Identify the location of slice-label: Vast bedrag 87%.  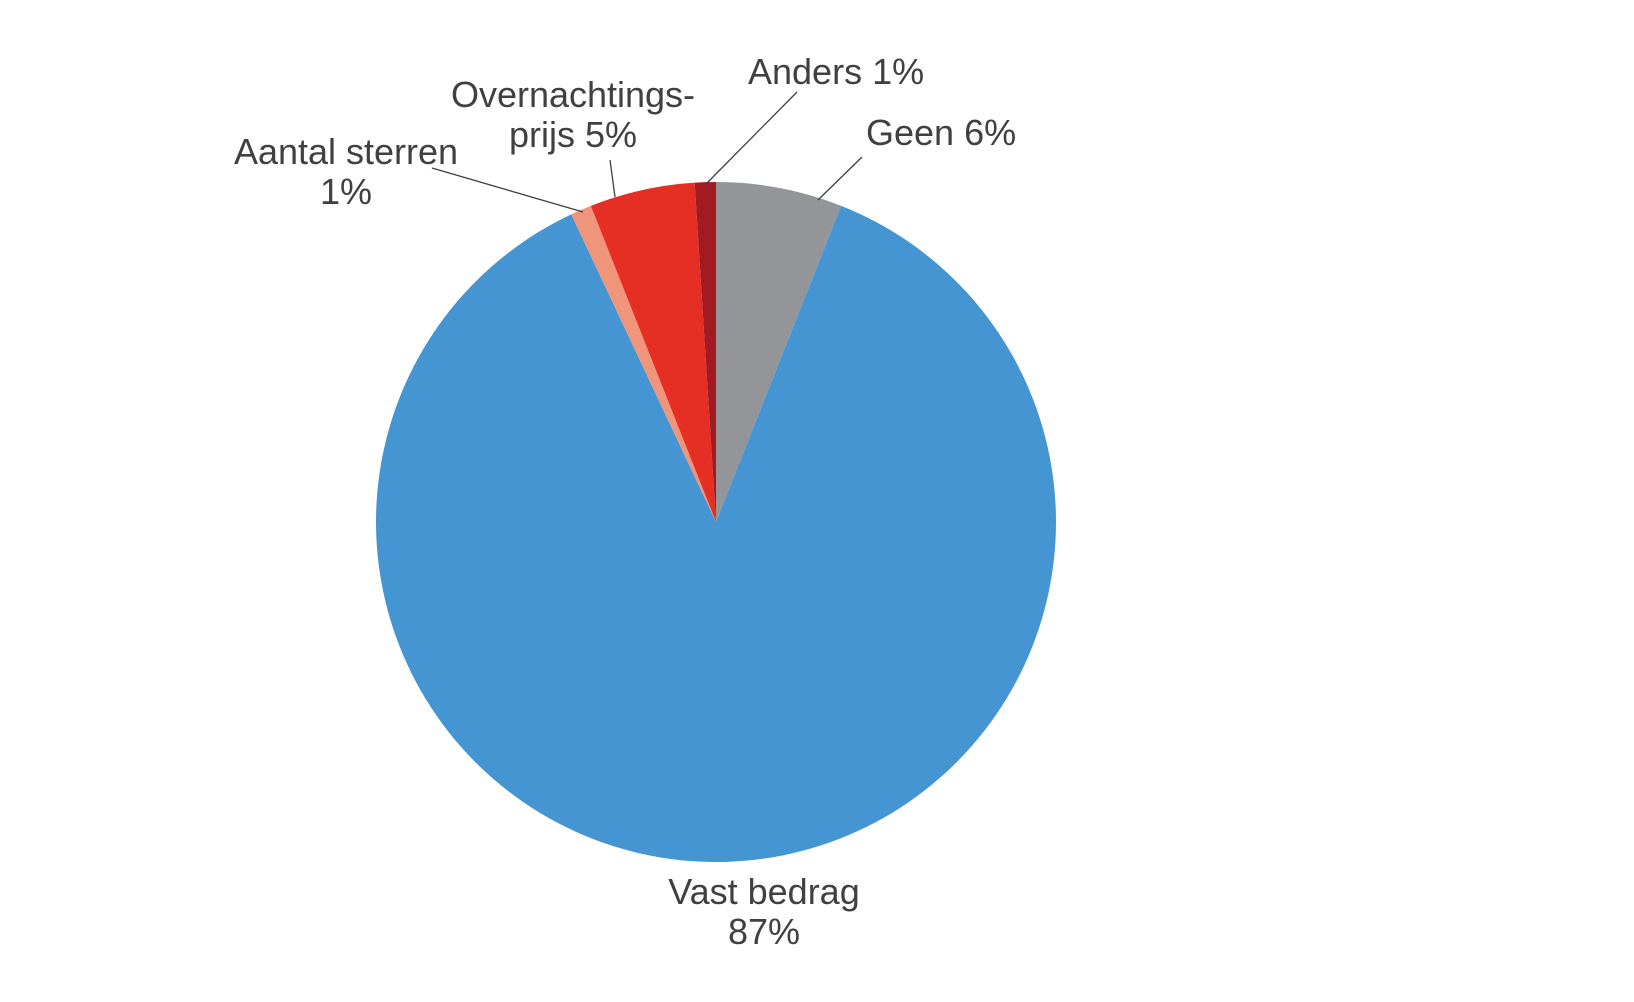
(764, 912).